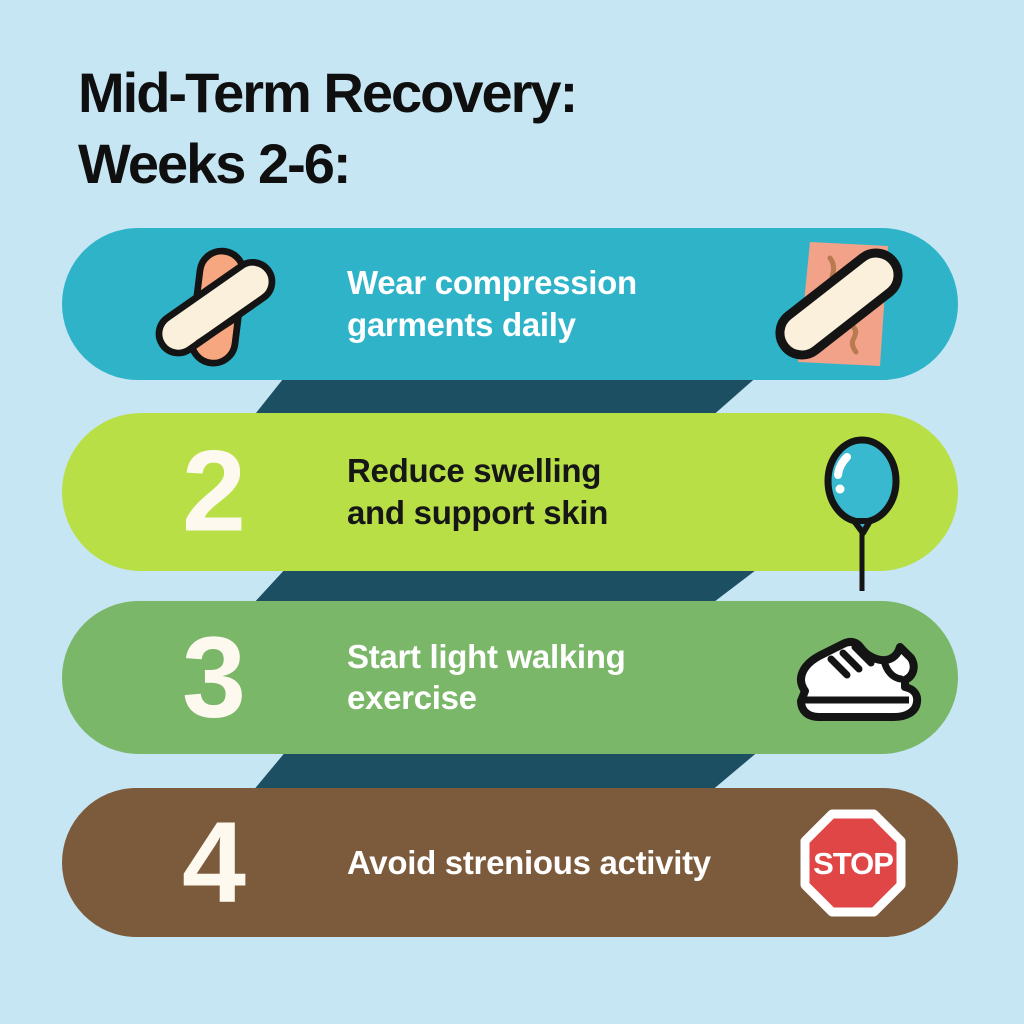 Image resolution: width=1024 pixels, height=1024 pixels. I want to click on step-1-bar: Wear compression garments daily, so click(510, 304).